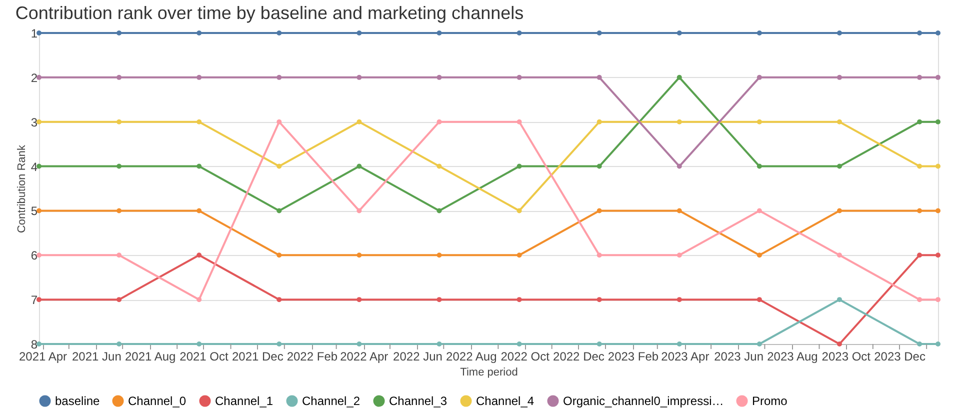 The width and height of the screenshot is (953, 414). Describe the element at coordinates (34, 300) in the screenshot. I see `y-tick-label: 7` at that location.